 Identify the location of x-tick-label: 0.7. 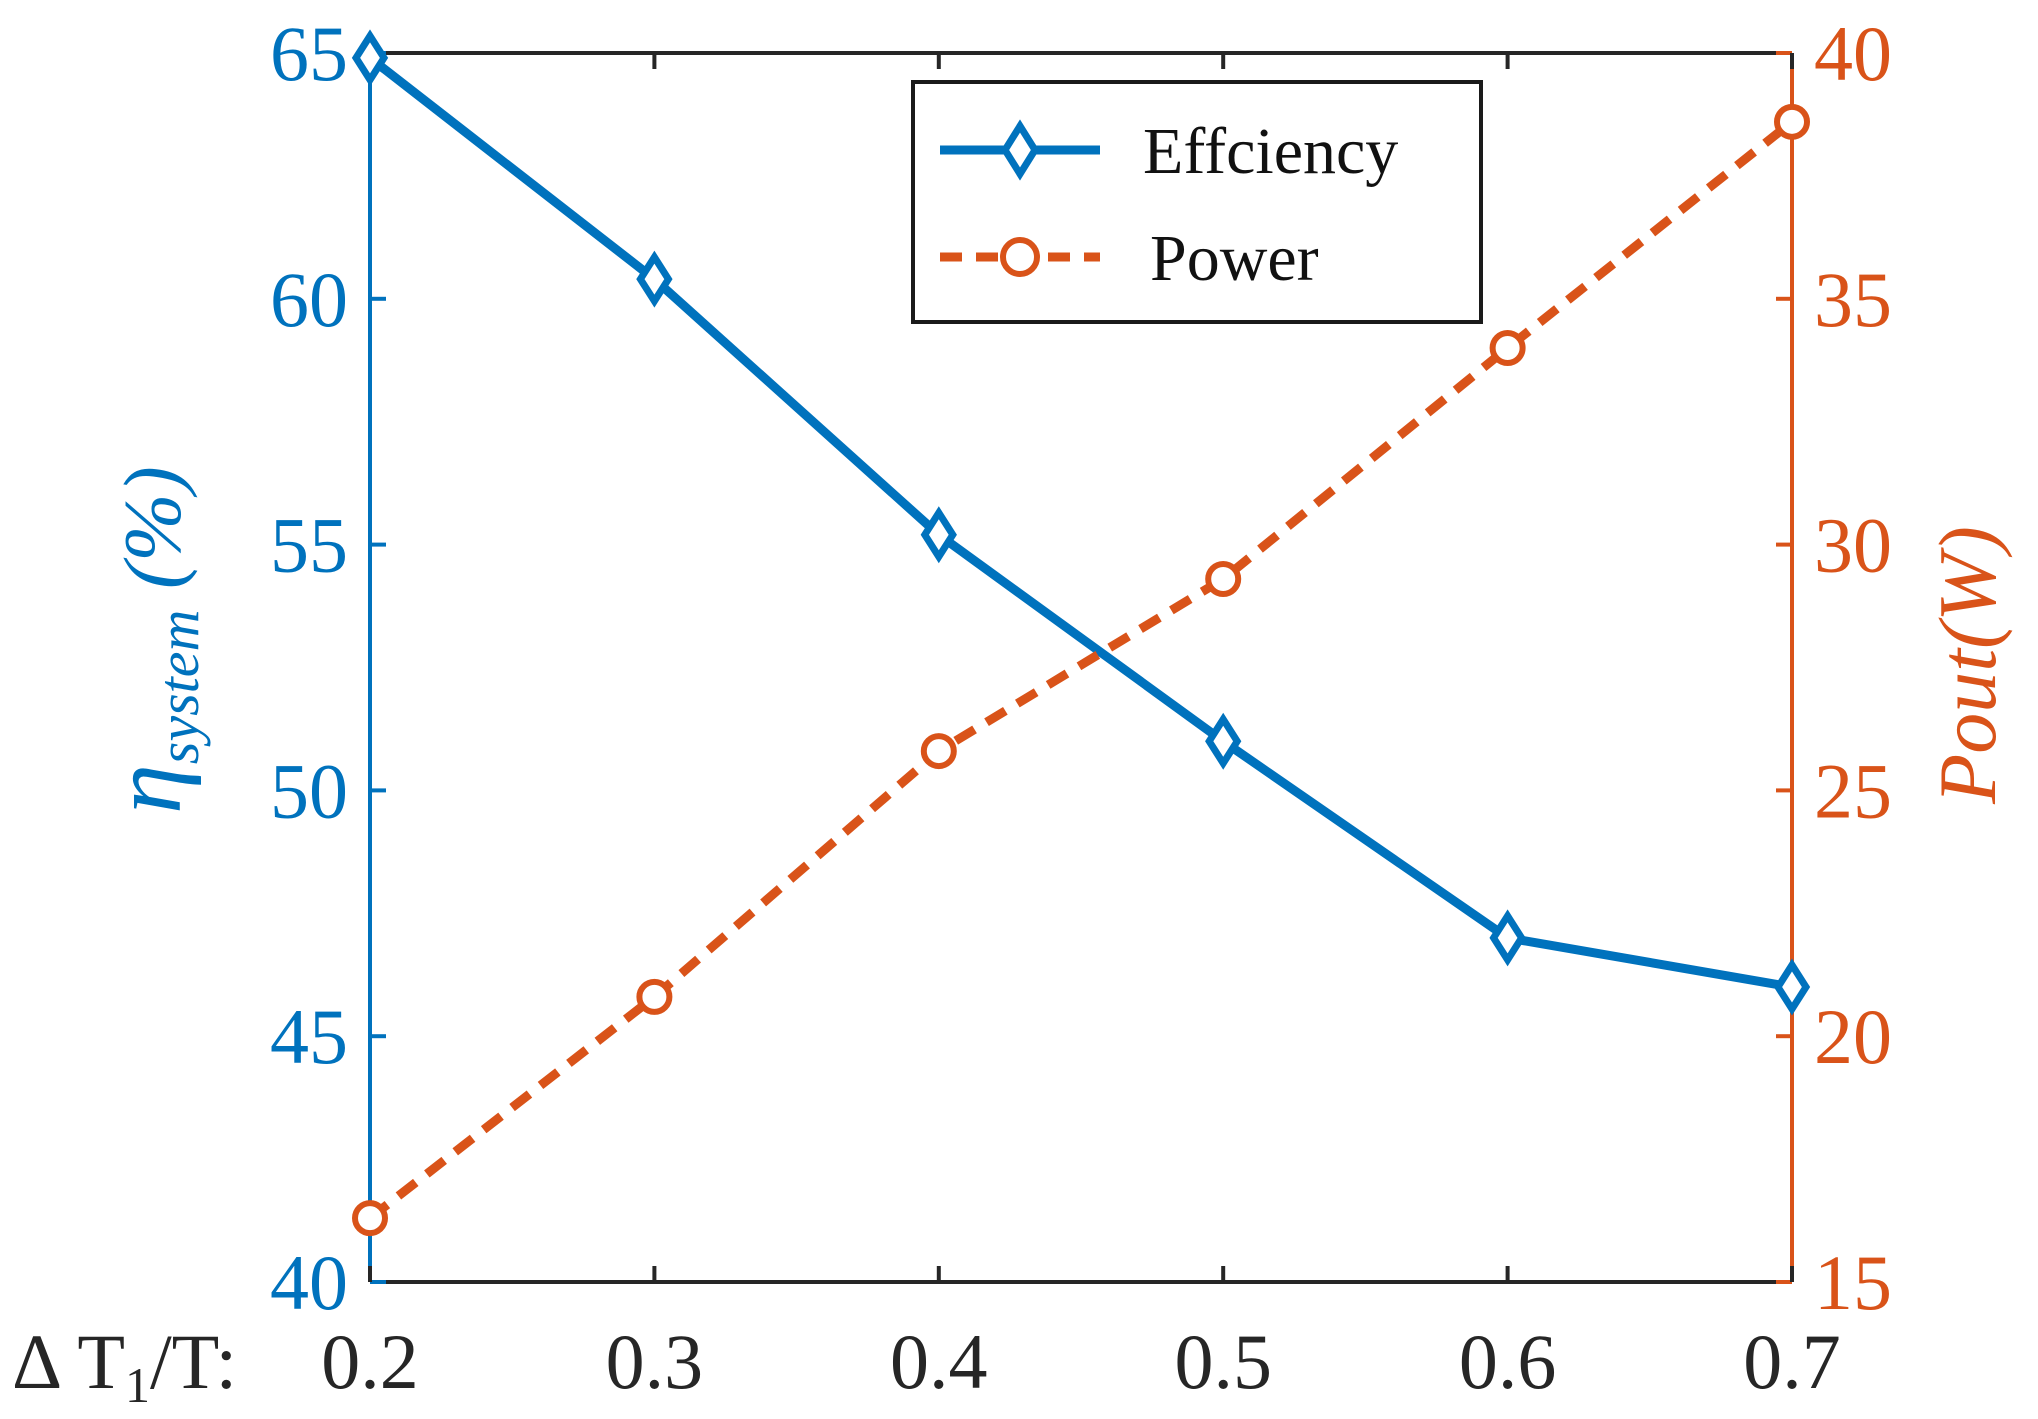
(1792, 1361).